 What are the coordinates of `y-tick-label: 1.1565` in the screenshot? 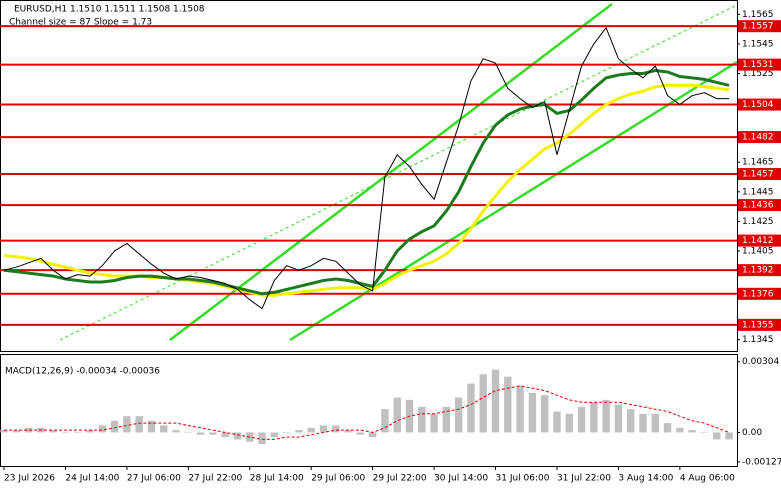 It's located at (758, 15).